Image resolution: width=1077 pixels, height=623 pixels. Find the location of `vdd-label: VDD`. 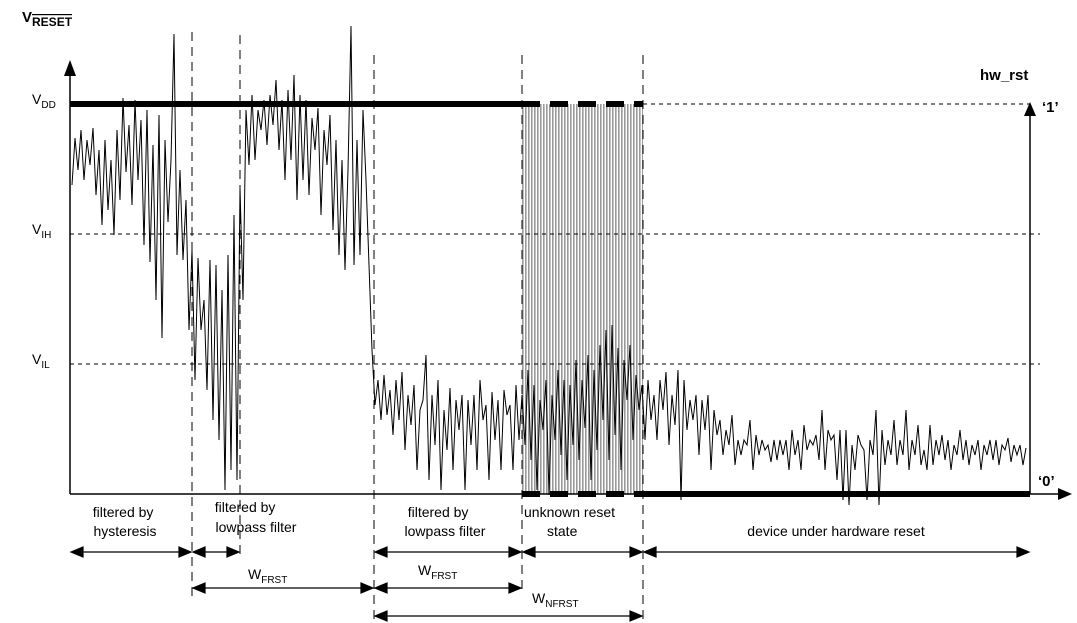

vdd-label: VDD is located at coordinates (44, 101).